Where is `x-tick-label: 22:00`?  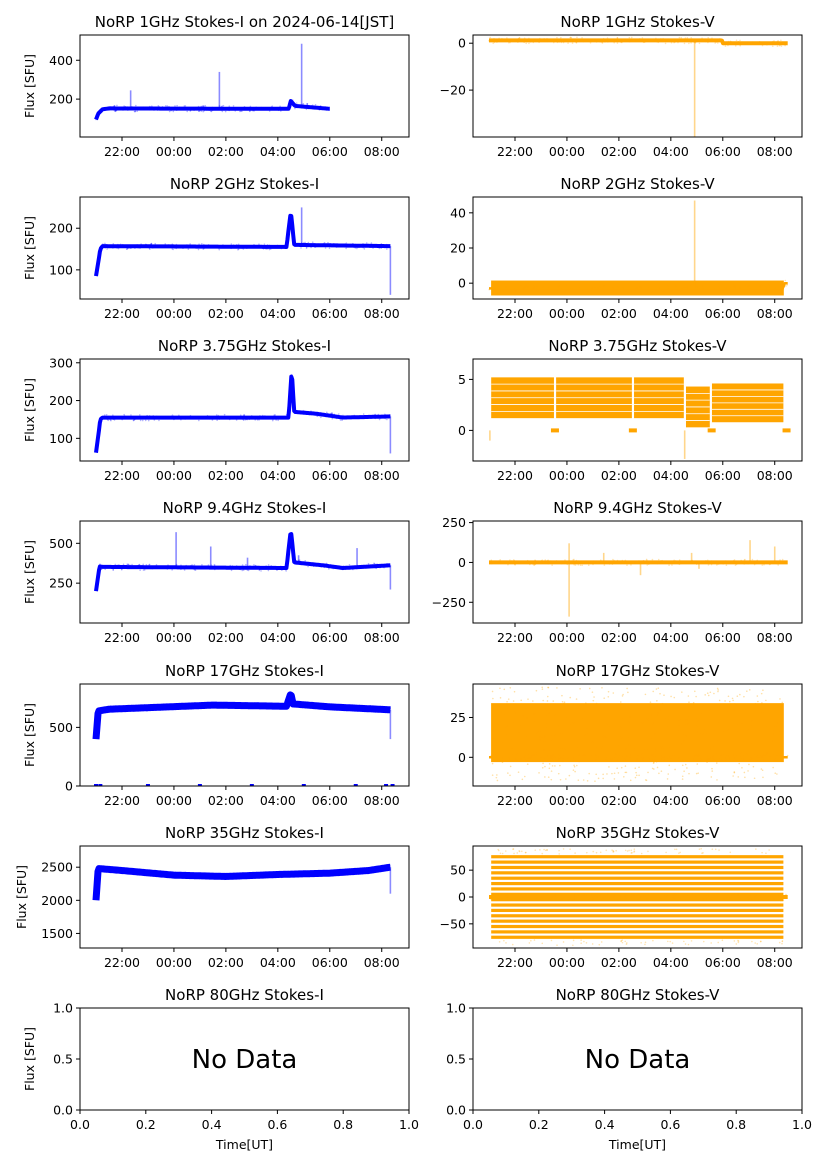
x-tick-label: 22:00 is located at coordinates (122, 637).